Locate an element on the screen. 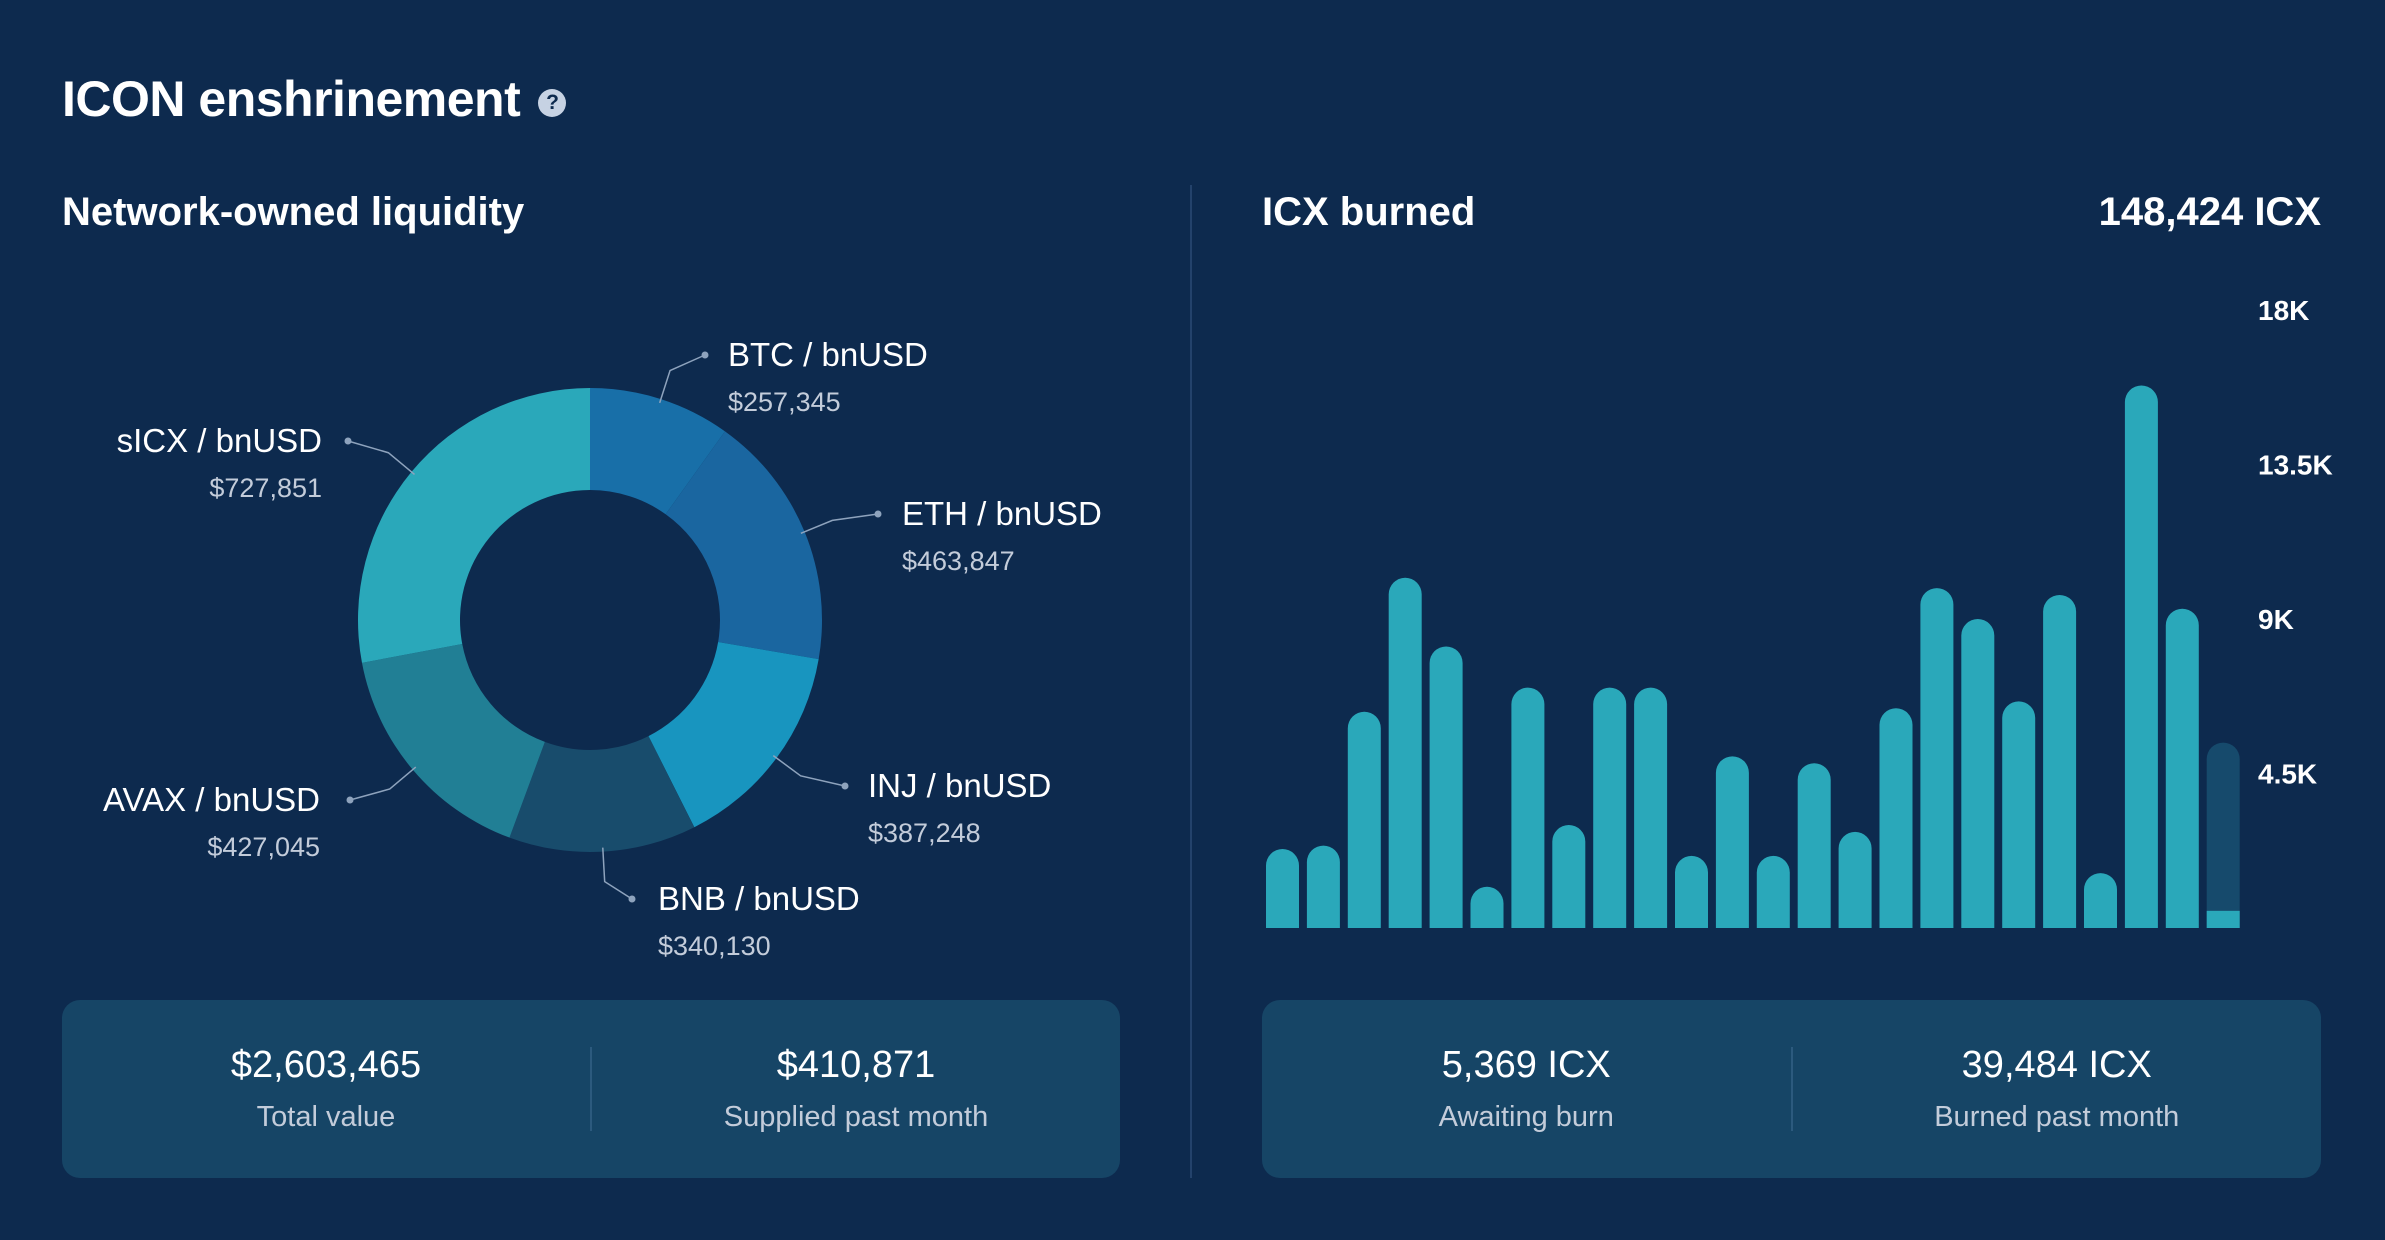  slice-value-inj: $387,248 is located at coordinates (924, 833).